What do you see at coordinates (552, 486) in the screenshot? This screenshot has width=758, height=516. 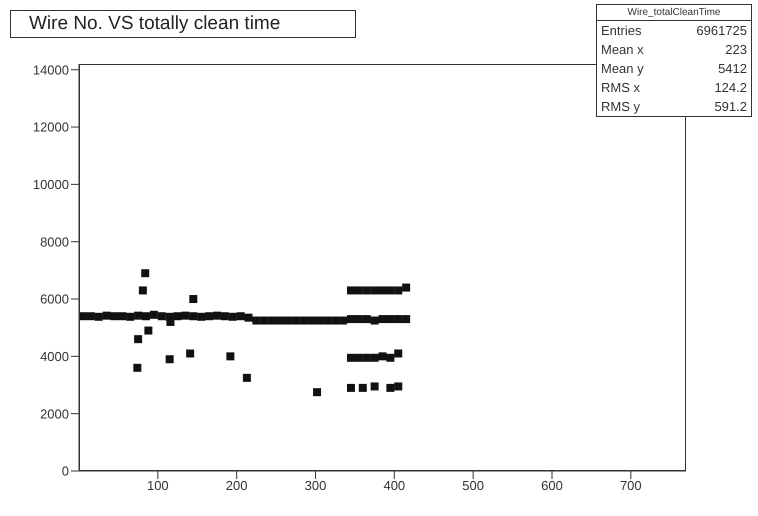 I see `x-tick-label: 600` at bounding box center [552, 486].